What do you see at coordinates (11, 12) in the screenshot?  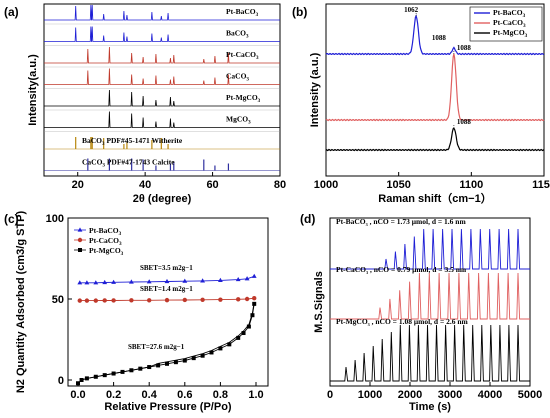 I see `panel-a-label: (a)` at bounding box center [11, 12].